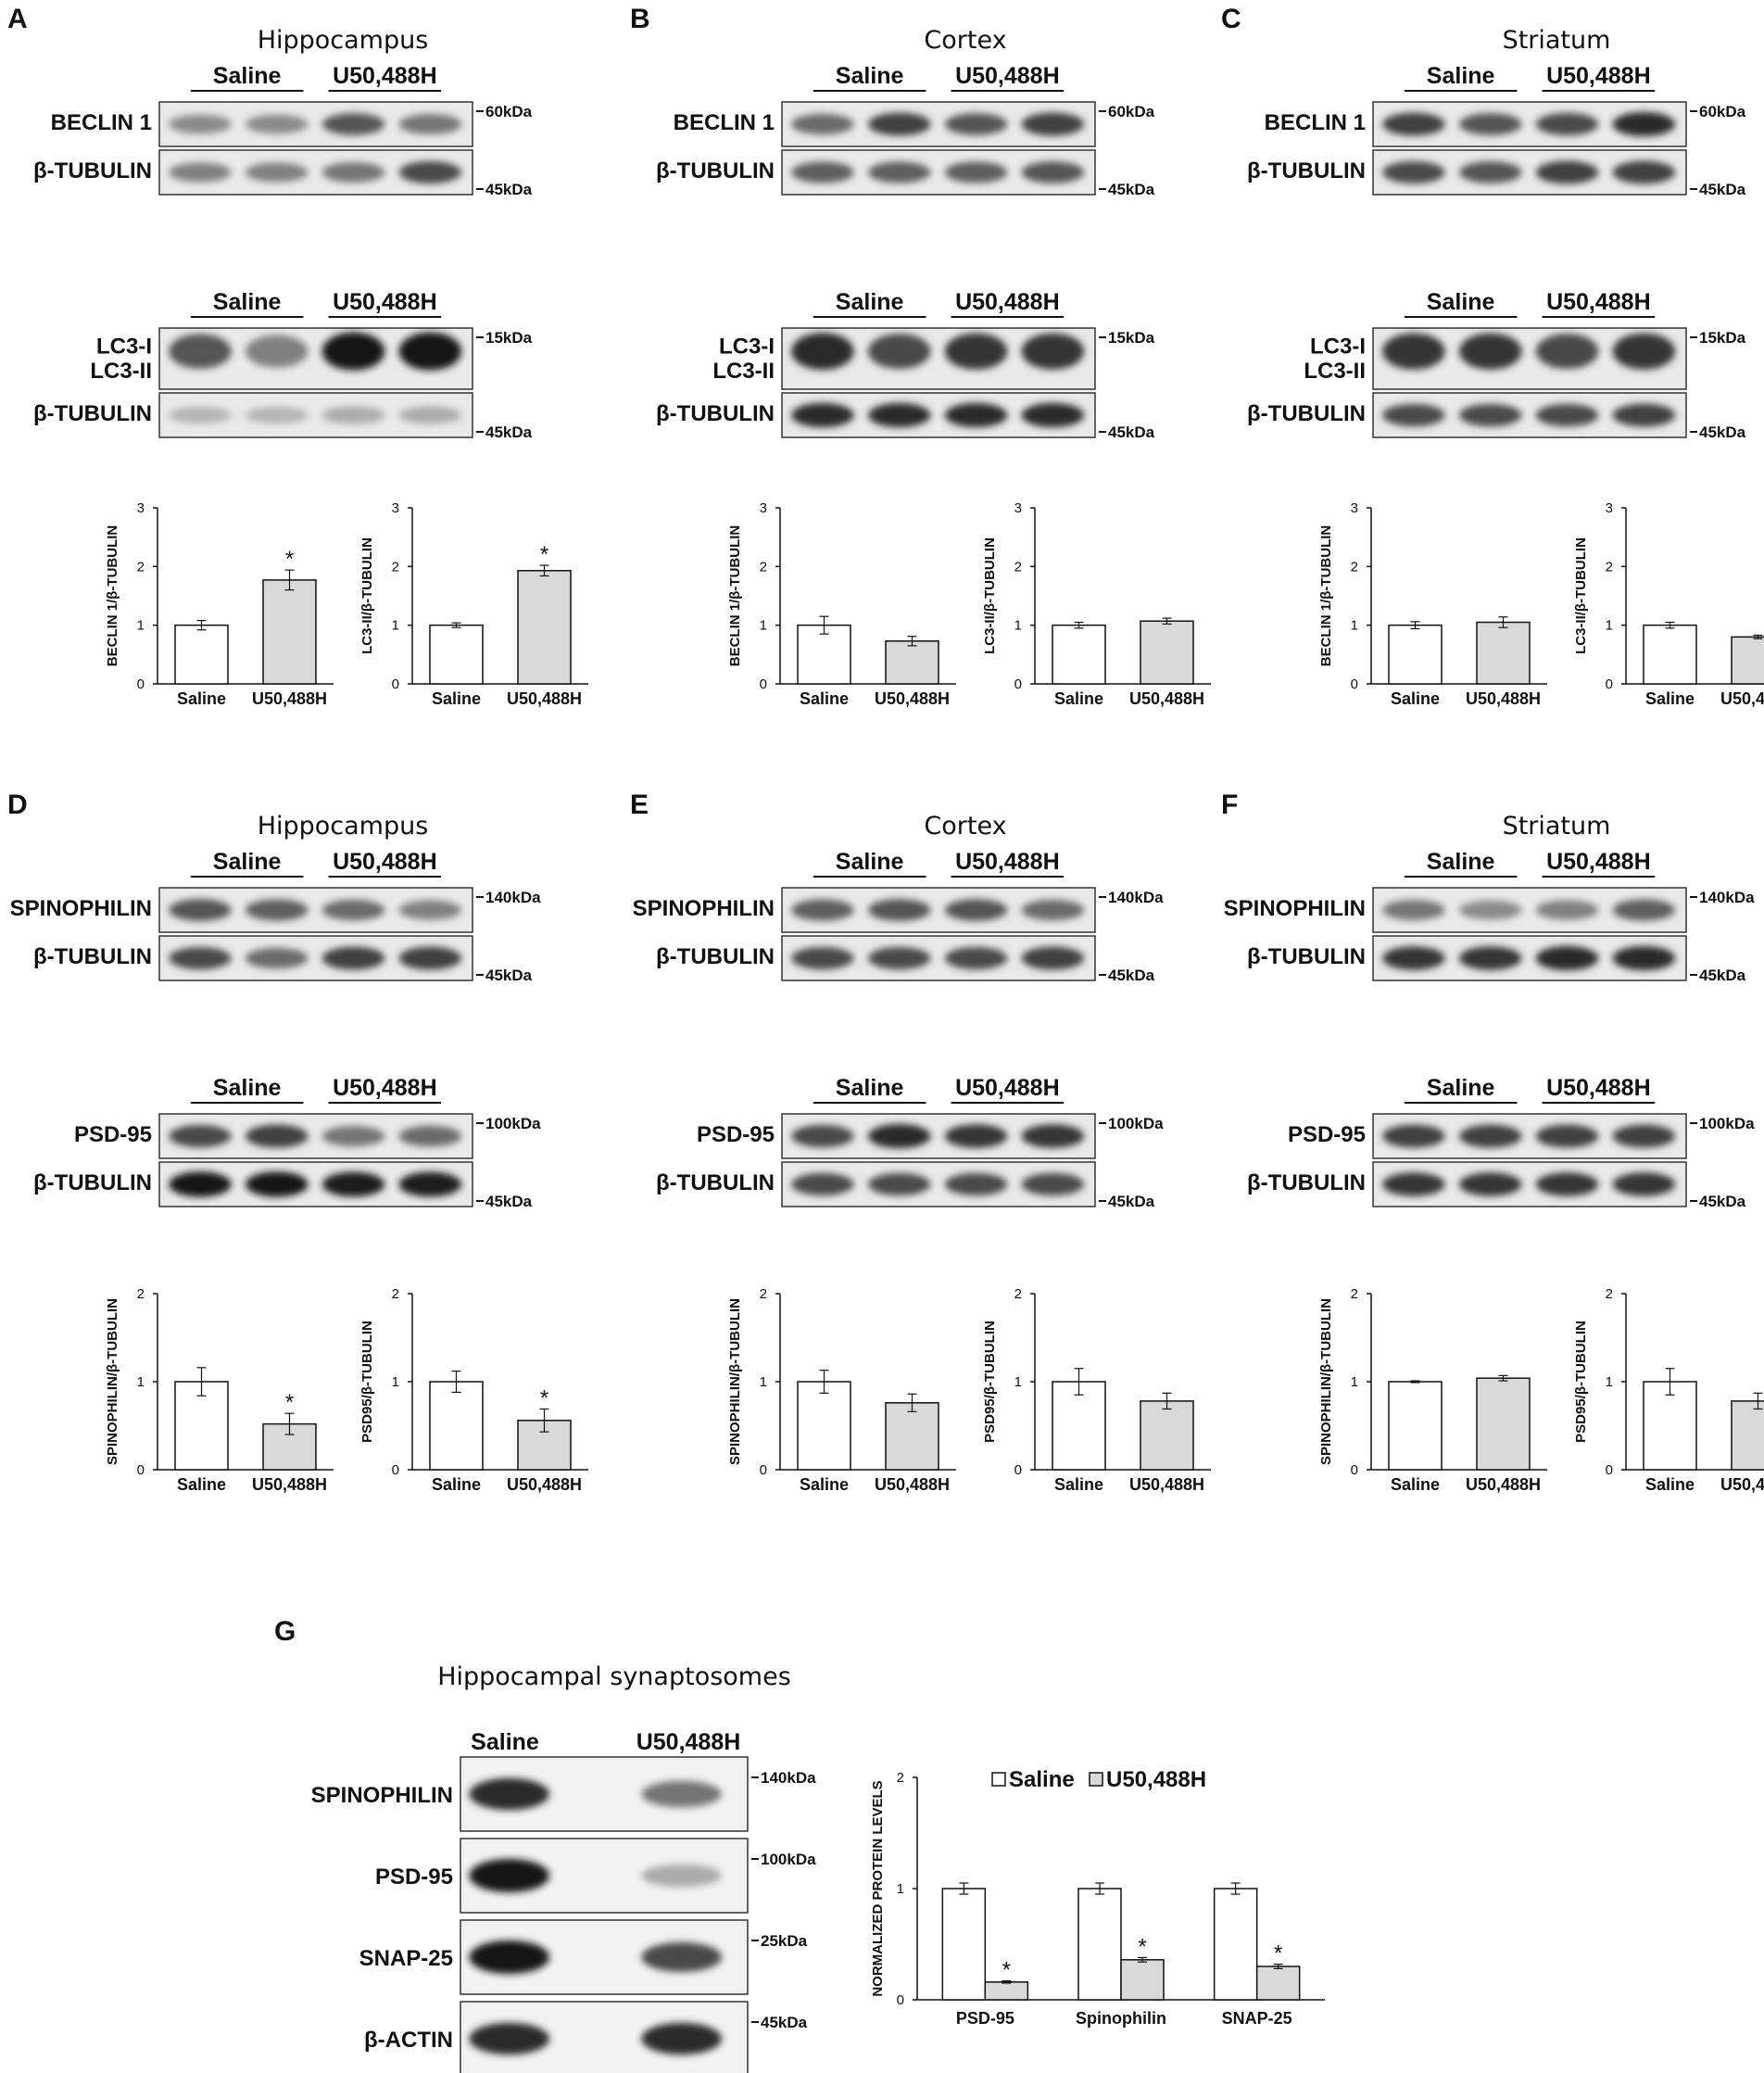 The image size is (1764, 2073). What do you see at coordinates (17, 19) in the screenshot?
I see `panel-letter: A` at bounding box center [17, 19].